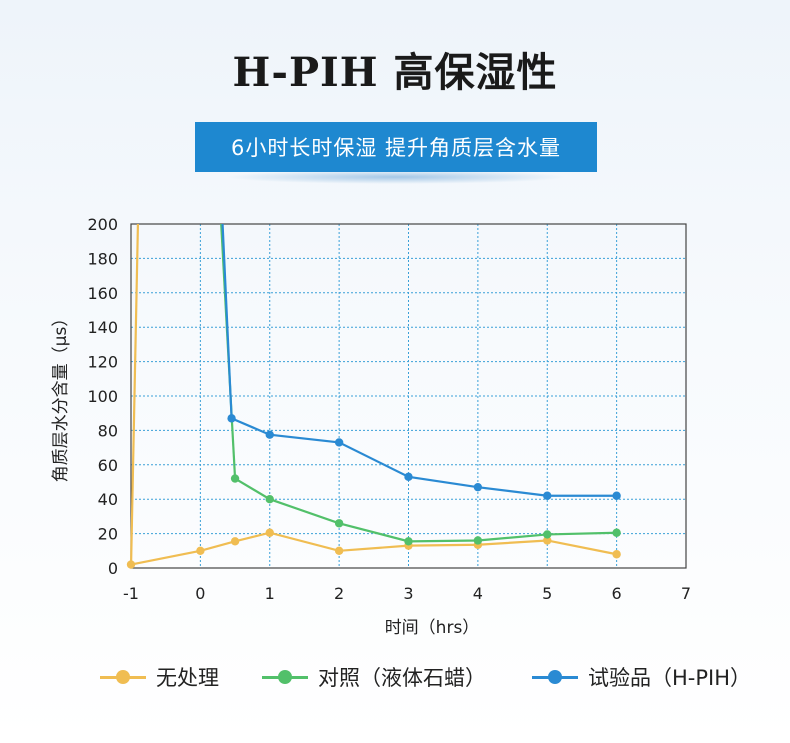 This screenshot has height=743, width=790. What do you see at coordinates (555, 677) in the screenshot?
I see `legend-swatch-test-product` at bounding box center [555, 677].